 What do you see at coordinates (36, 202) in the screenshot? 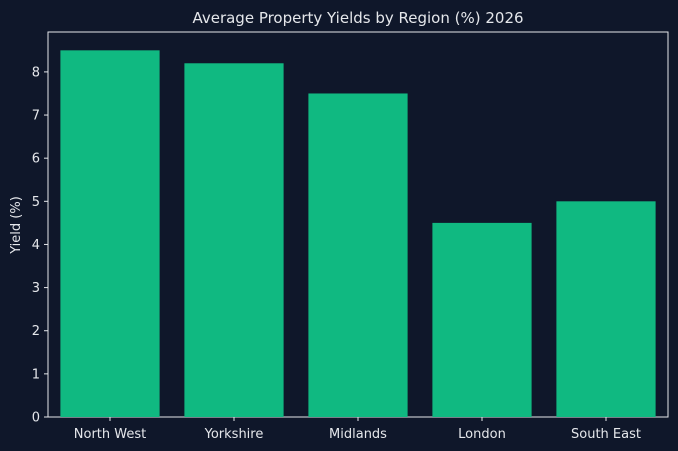
I see `y-tick-label: 5` at bounding box center [36, 202].